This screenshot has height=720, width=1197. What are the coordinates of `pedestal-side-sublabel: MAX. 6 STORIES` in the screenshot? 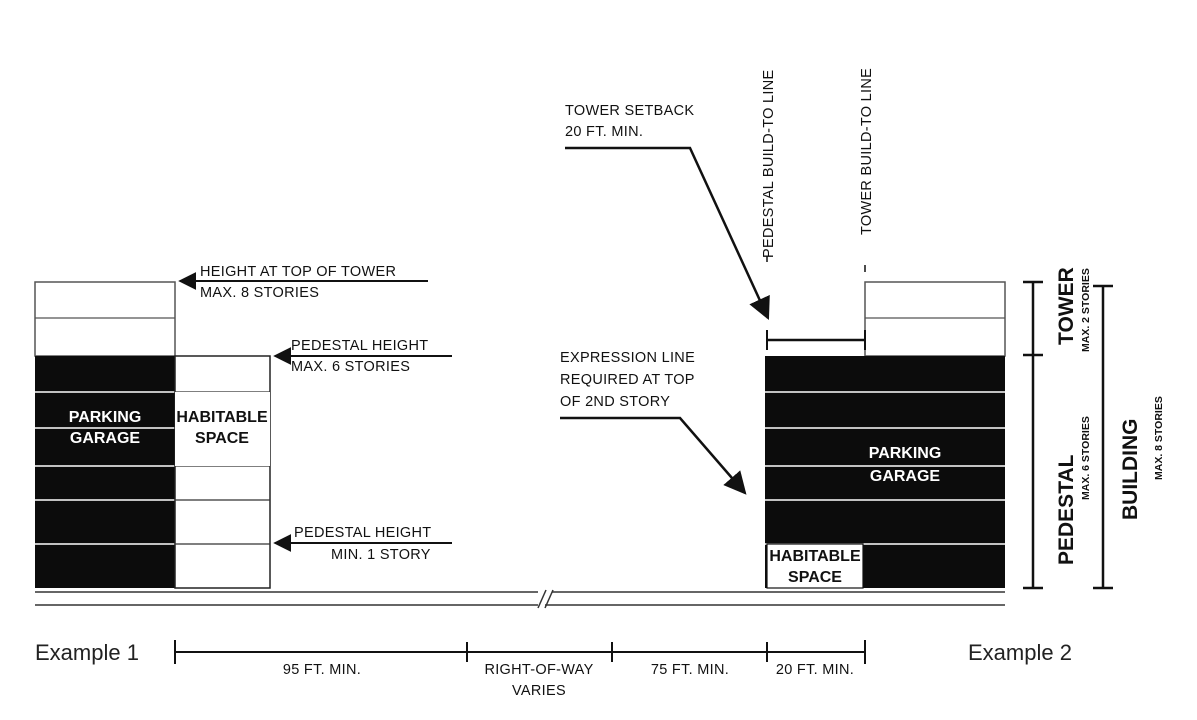 It's located at (1086, 458).